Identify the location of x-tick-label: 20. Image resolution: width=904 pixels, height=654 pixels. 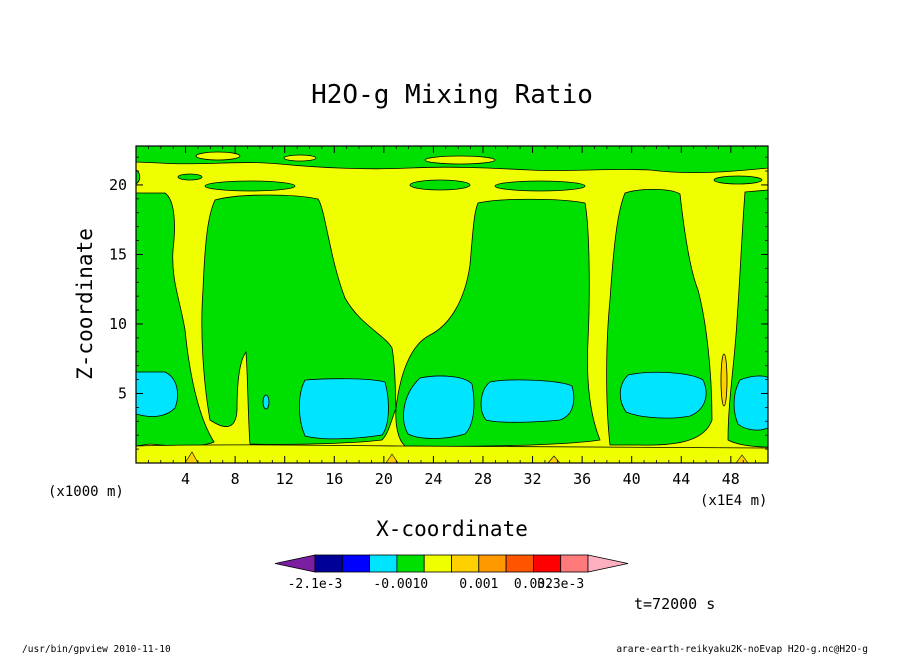
(384, 479).